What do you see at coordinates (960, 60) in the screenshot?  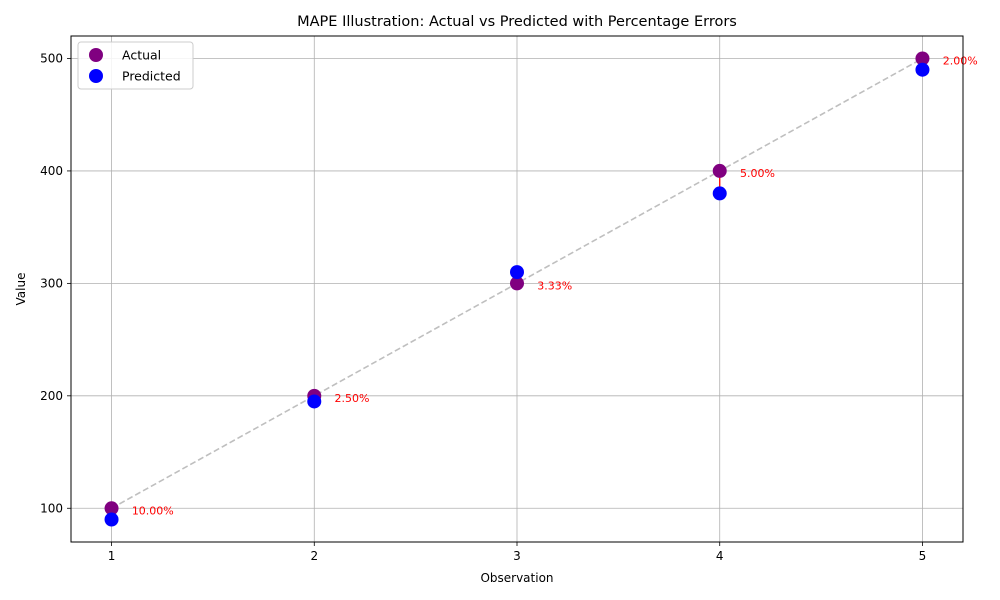 I see `error-annotation: 2.00%` at bounding box center [960, 60].